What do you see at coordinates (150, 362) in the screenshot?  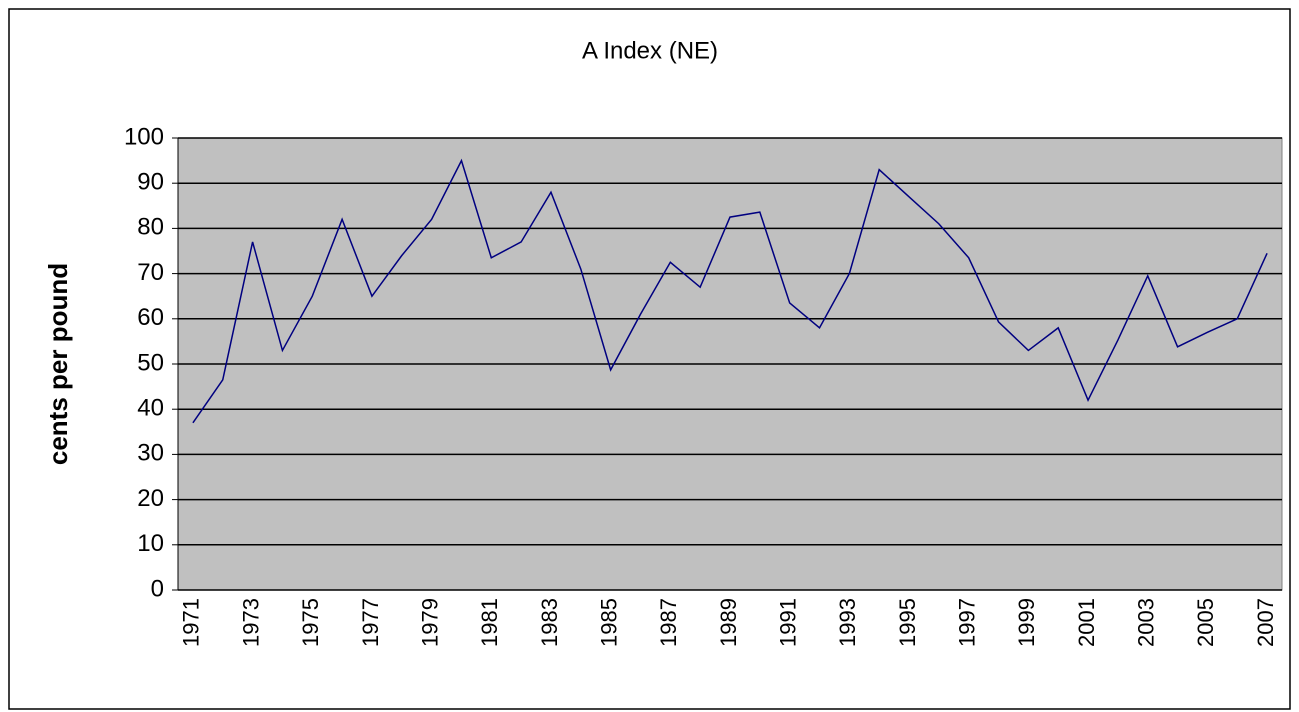 I see `y-tick-label: 50` at bounding box center [150, 362].